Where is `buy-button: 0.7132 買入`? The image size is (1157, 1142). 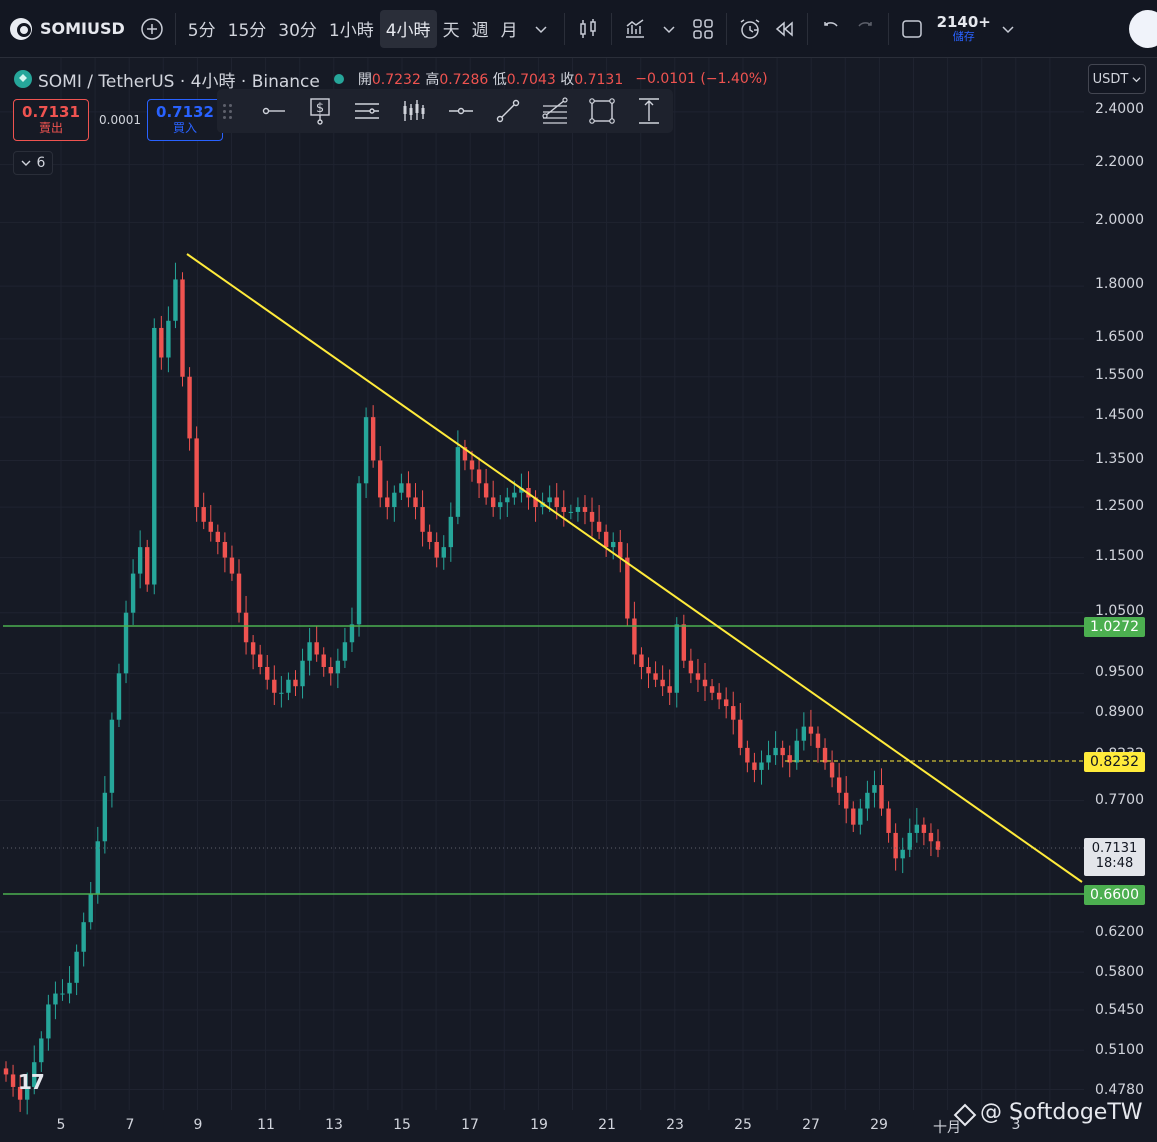
buy-button: 0.7132 買入 is located at coordinates (185, 120).